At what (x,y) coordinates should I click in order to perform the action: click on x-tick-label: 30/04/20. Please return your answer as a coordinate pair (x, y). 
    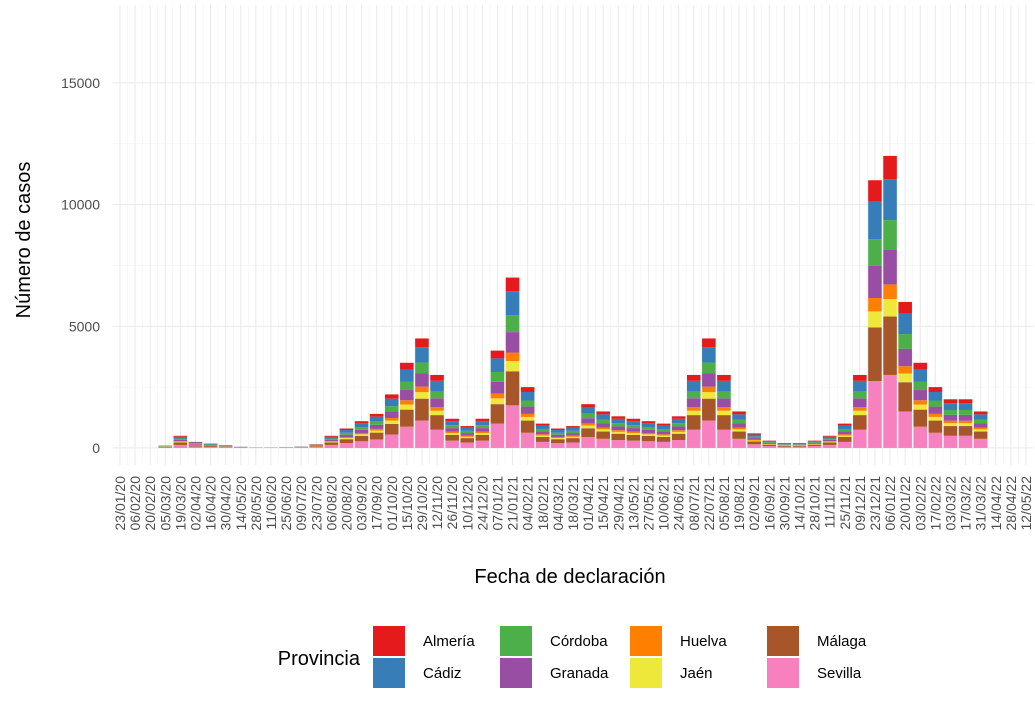
    Looking at the image, I should click on (226, 503).